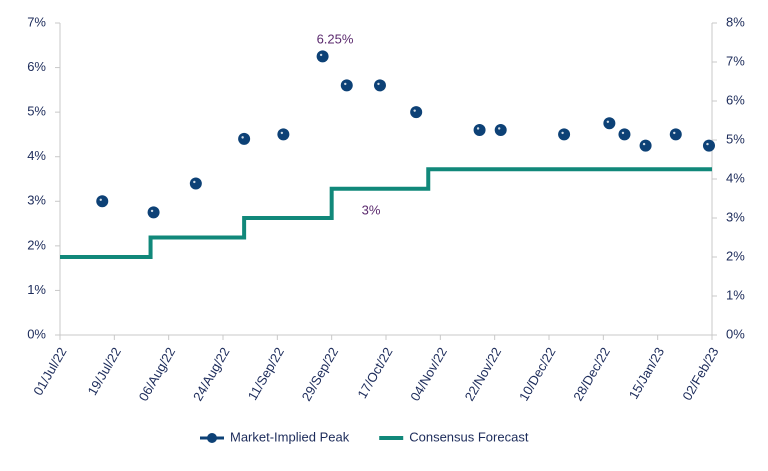 The width and height of the screenshot is (768, 471). Describe the element at coordinates (36, 155) in the screenshot. I see `y-tick-label: 4%` at that location.